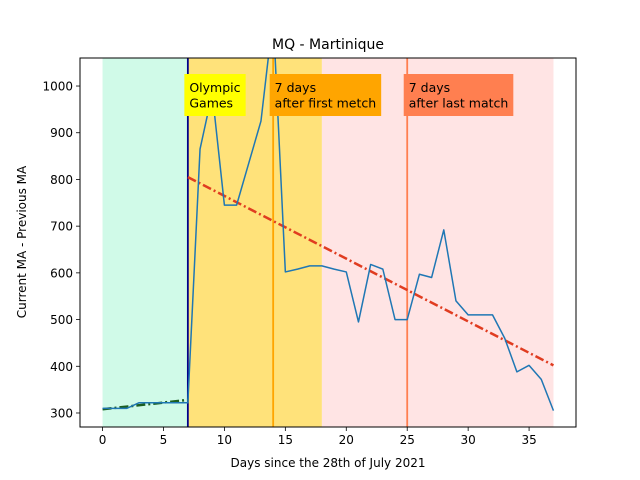  What do you see at coordinates (528, 440) in the screenshot?
I see `x-tick-label-7: 35` at bounding box center [528, 440].